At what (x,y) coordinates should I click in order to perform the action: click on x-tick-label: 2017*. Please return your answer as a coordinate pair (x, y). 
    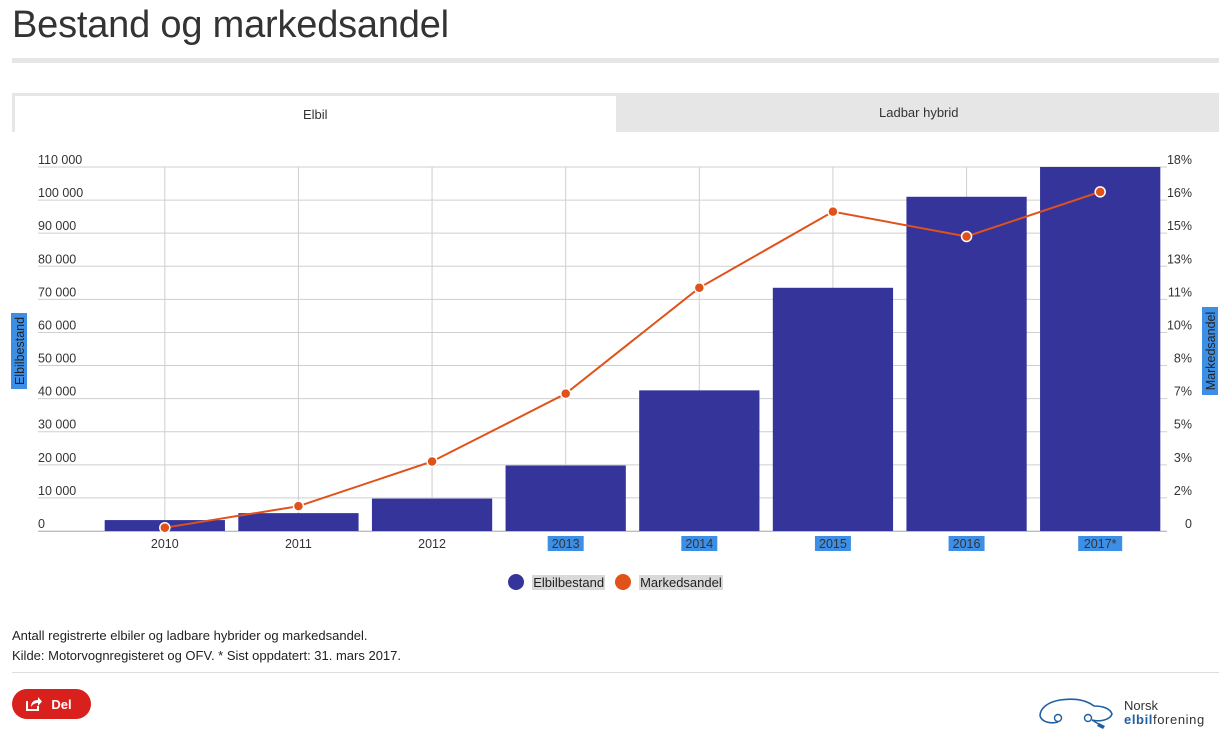
    Looking at the image, I should click on (1100, 544).